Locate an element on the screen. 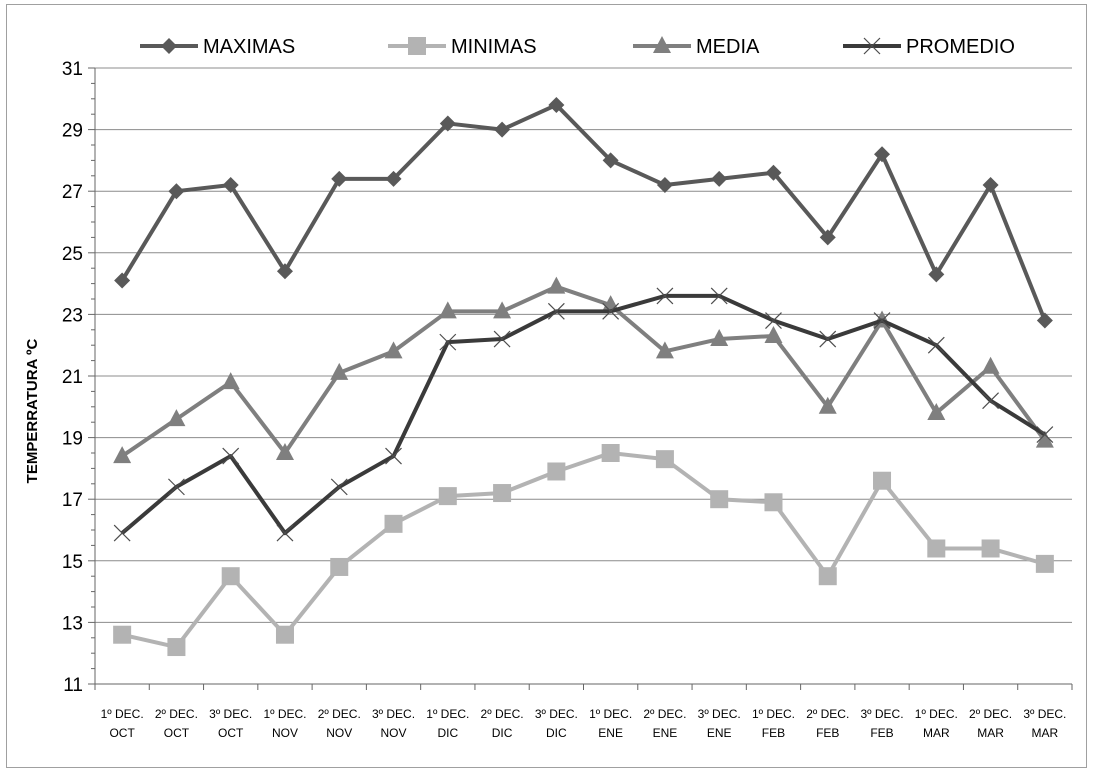  y-tick-label: 29 is located at coordinates (72, 131).